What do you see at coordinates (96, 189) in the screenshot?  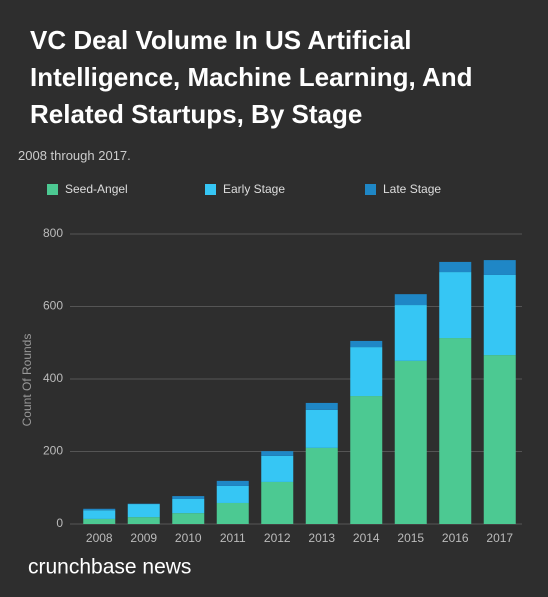 I see `legend-label: Seed-Angel` at bounding box center [96, 189].